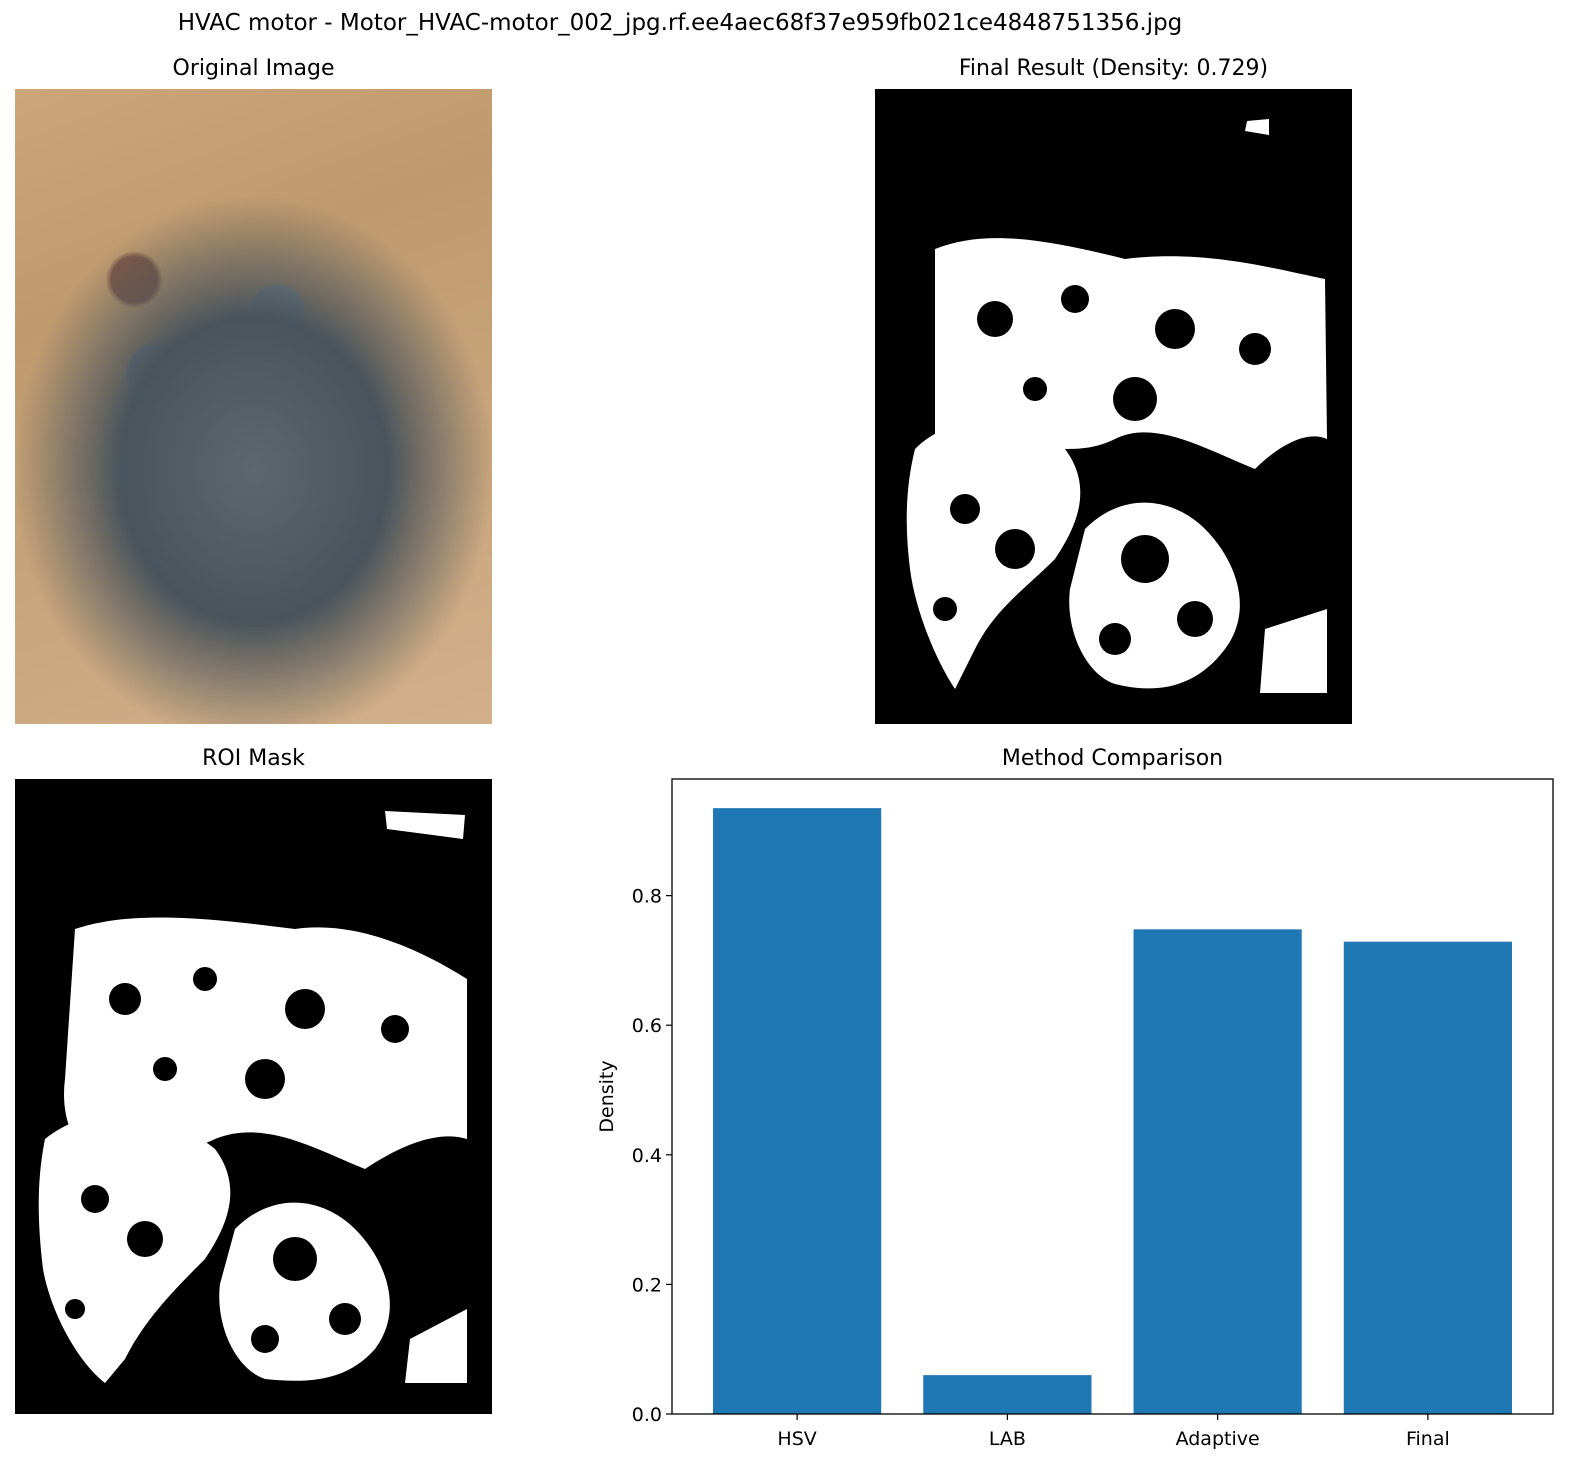 Image resolution: width=1581 pixels, height=1480 pixels. What do you see at coordinates (1007, 1394) in the screenshot?
I see `bar-lab` at bounding box center [1007, 1394].